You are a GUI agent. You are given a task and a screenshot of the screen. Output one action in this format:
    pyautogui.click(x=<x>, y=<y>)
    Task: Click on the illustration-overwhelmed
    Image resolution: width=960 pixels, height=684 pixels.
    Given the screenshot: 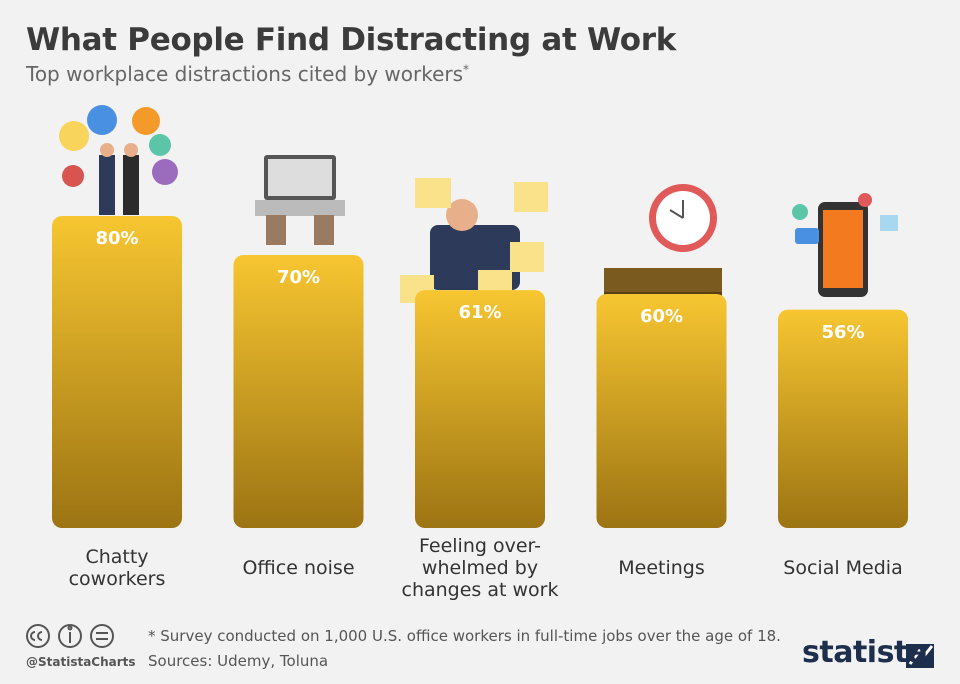 What is the action you would take?
    pyautogui.click(x=474, y=240)
    